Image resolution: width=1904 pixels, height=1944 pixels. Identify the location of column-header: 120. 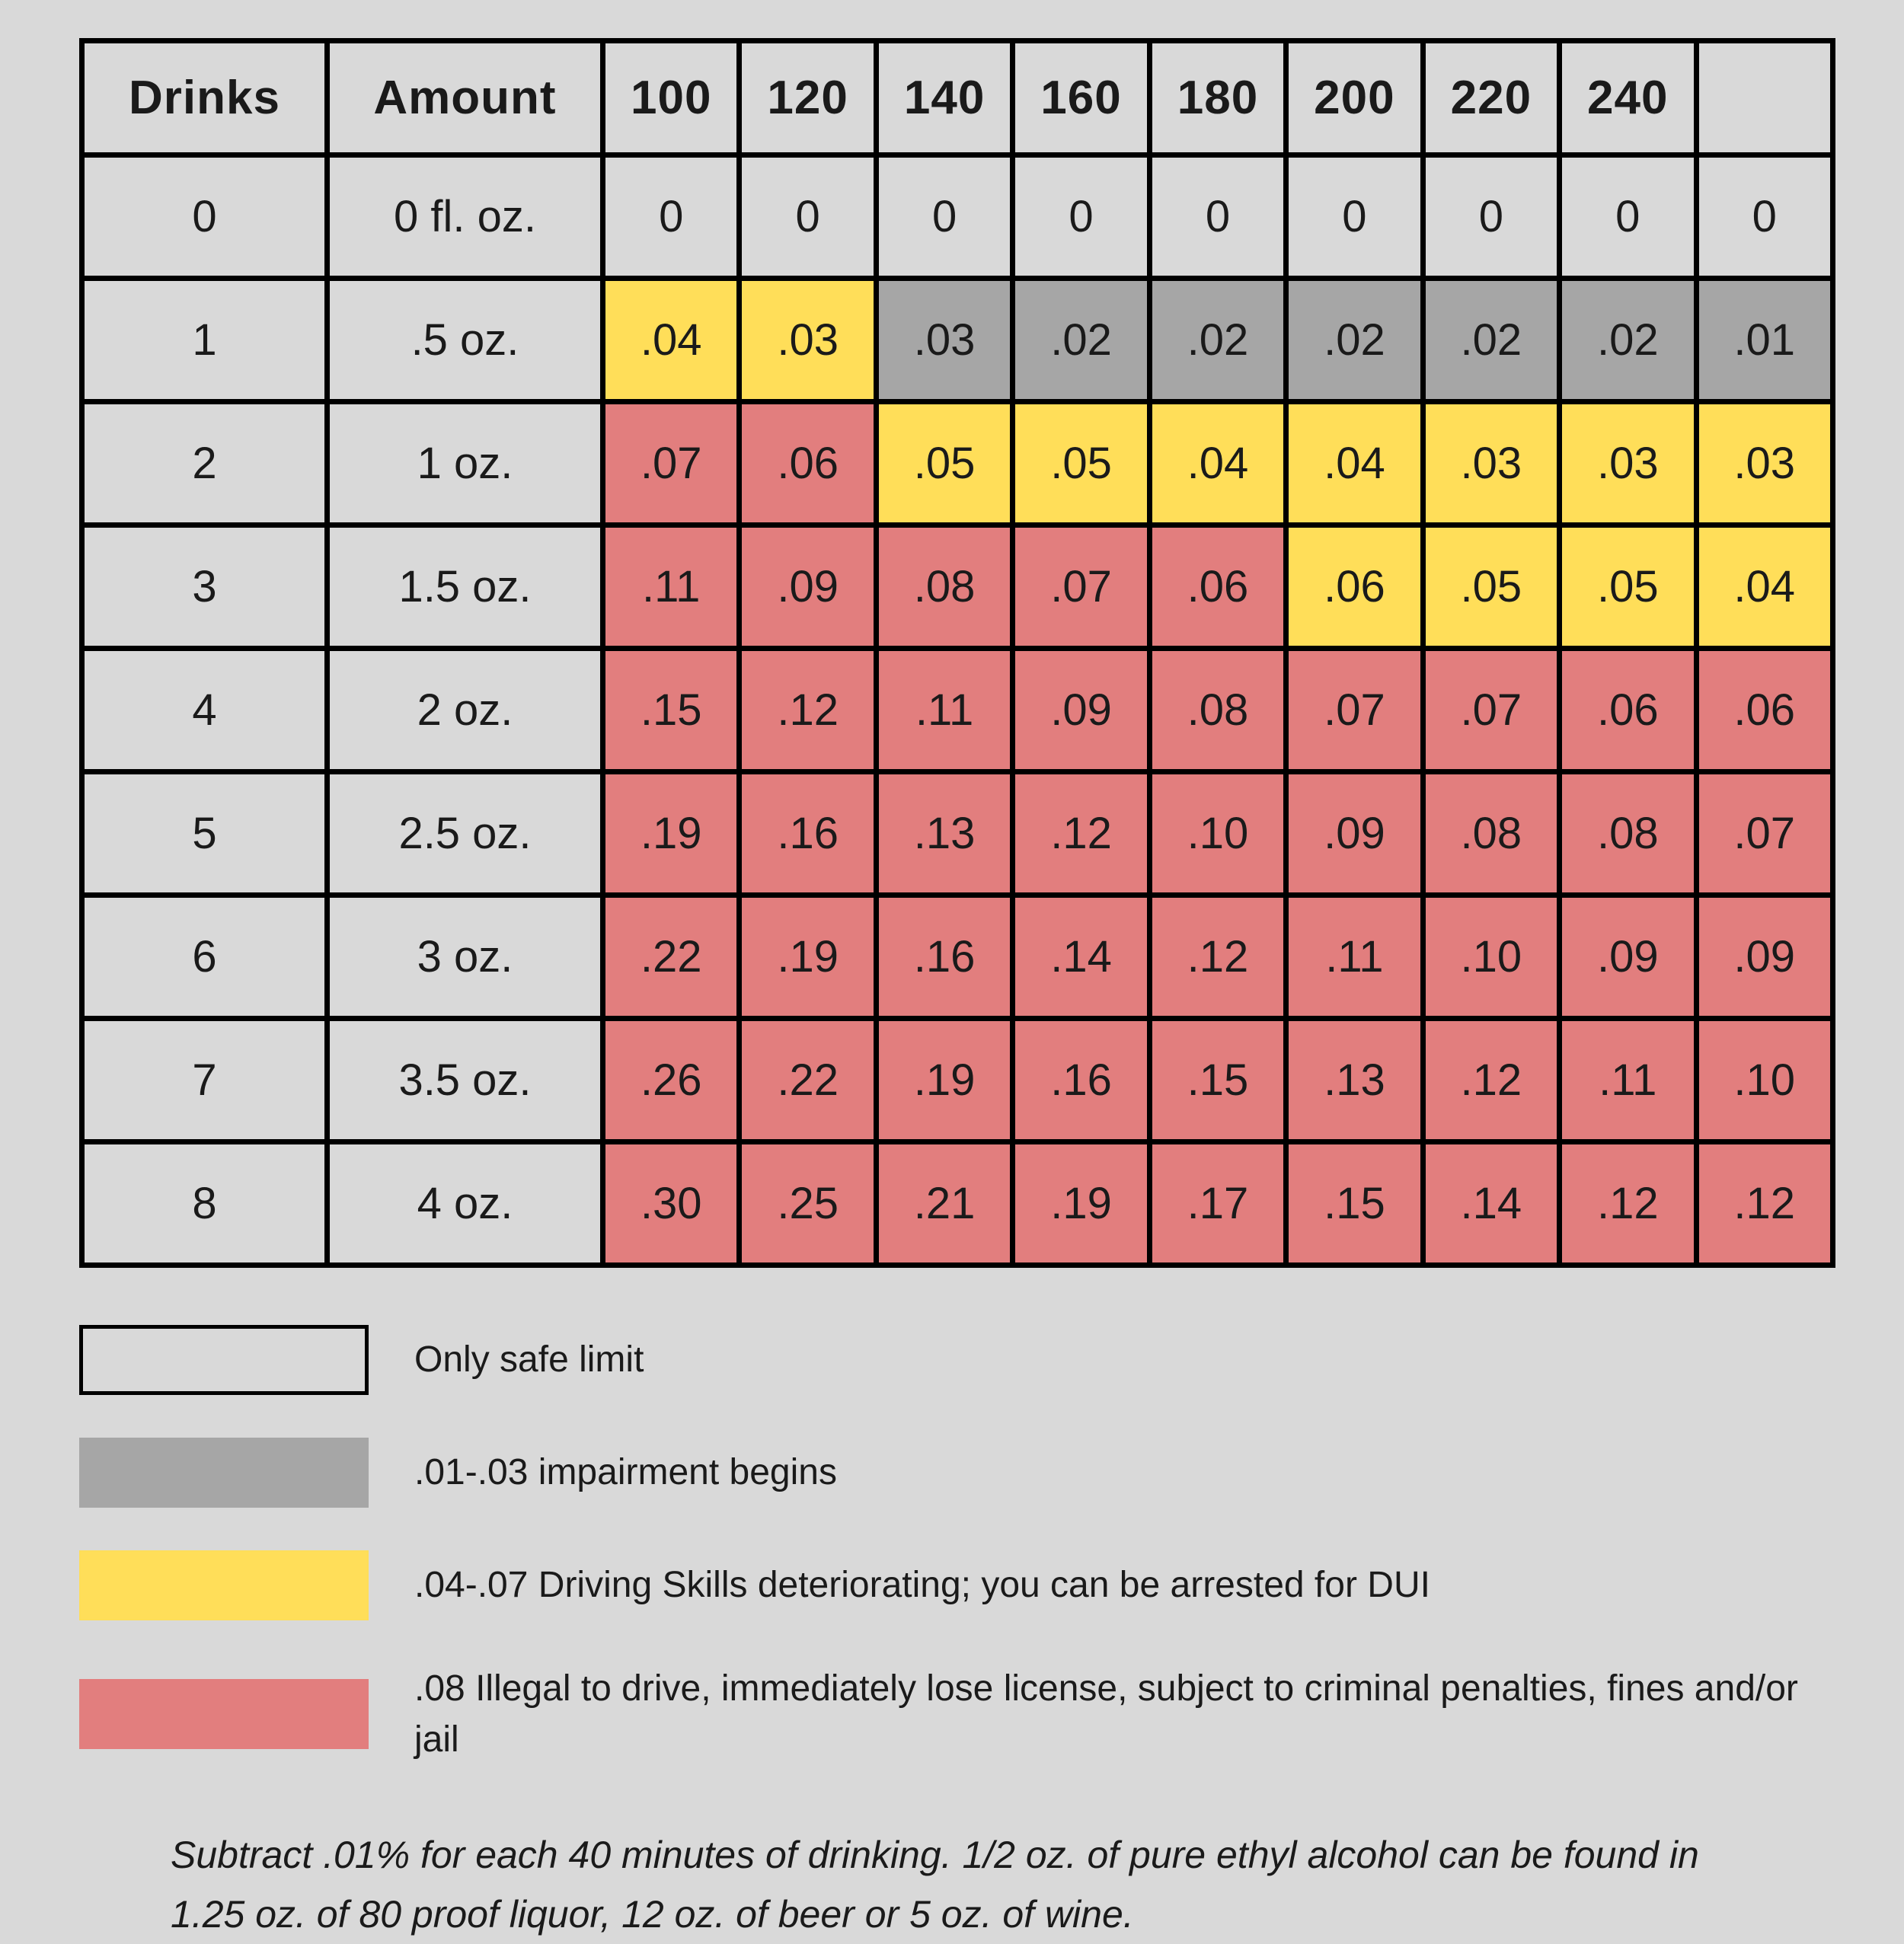
(807, 98).